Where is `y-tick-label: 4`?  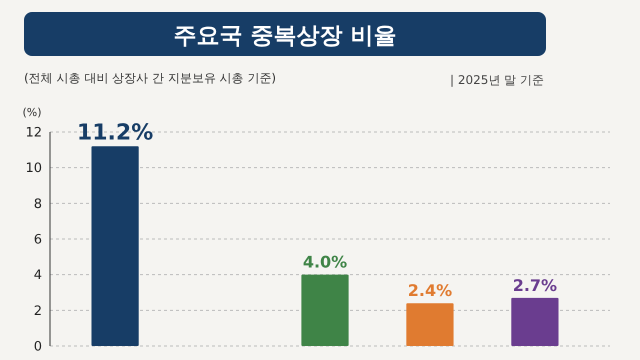 y-tick-label: 4 is located at coordinates (38, 276).